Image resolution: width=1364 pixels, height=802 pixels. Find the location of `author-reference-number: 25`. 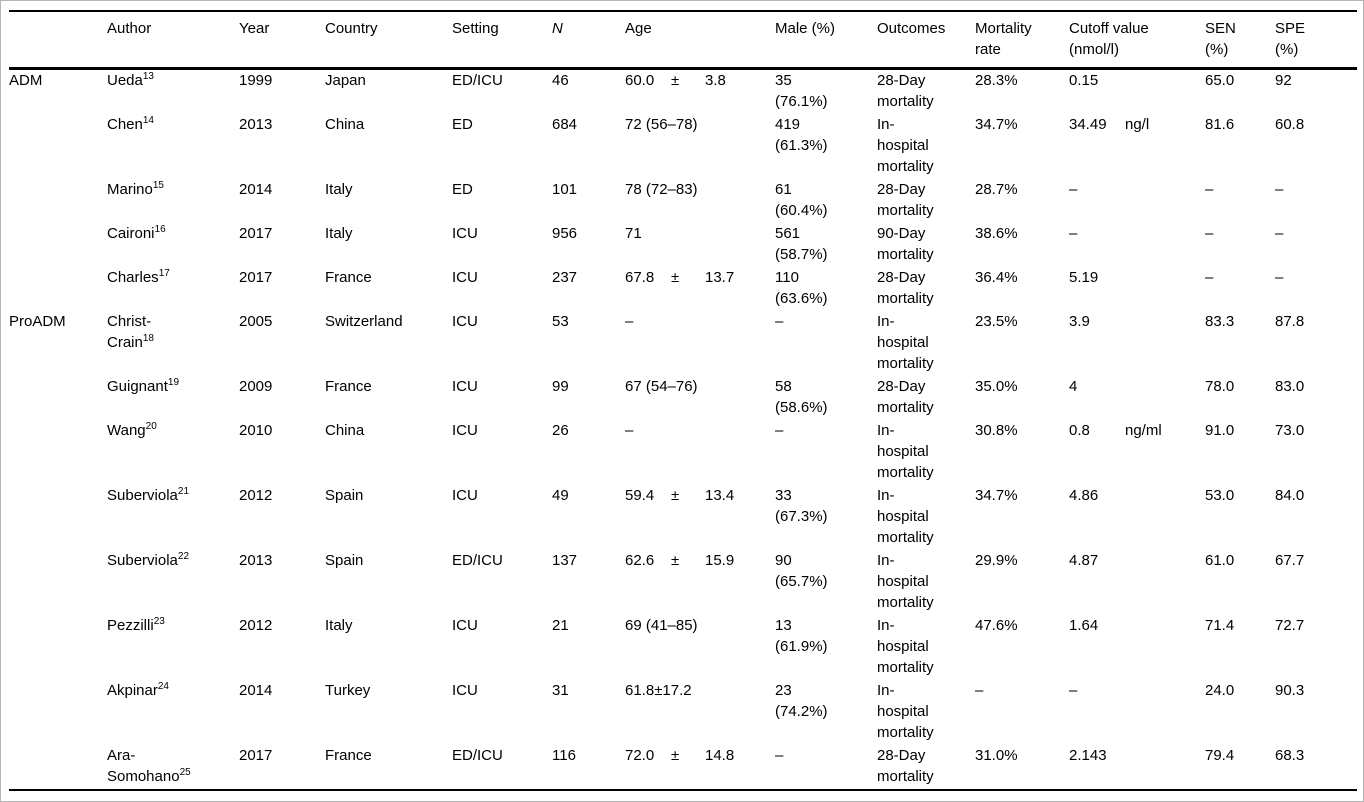

author-reference-number: 25 is located at coordinates (185, 772).